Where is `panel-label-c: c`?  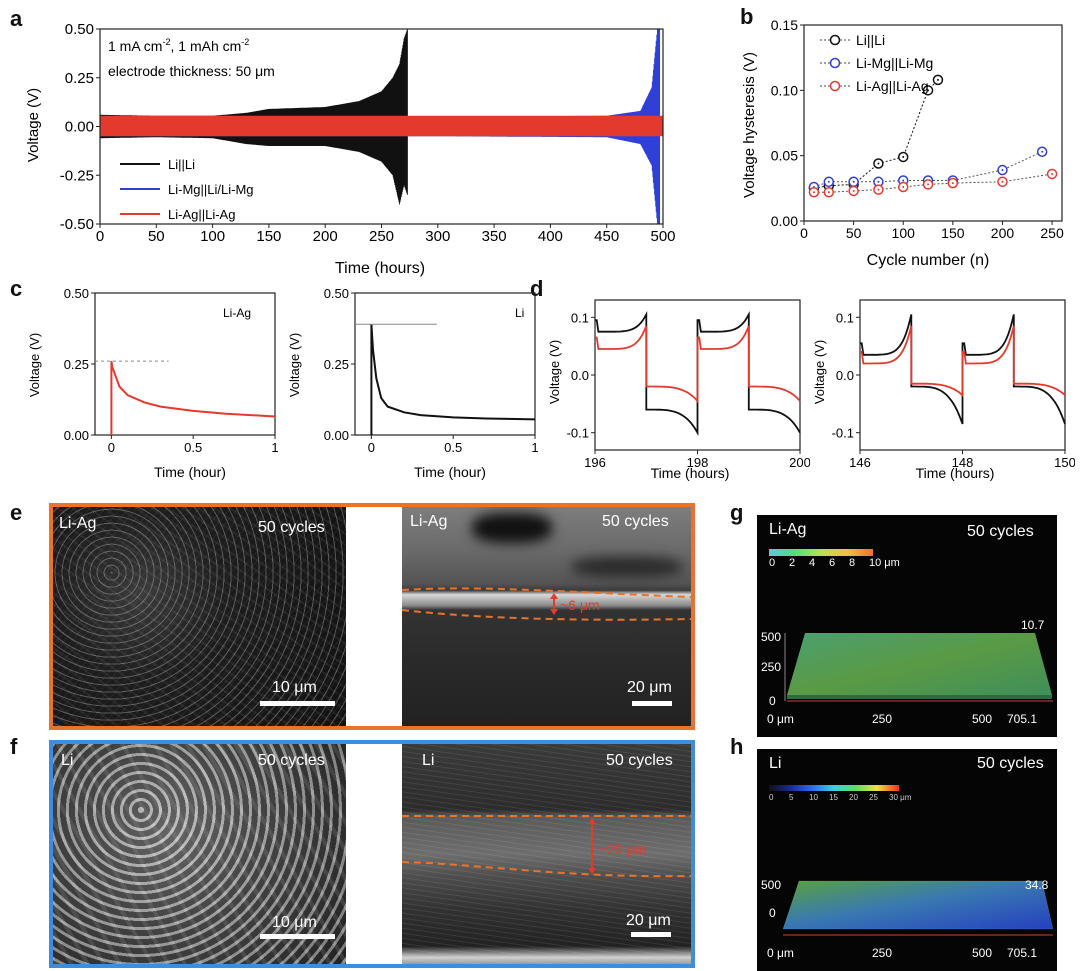 panel-label-c: c is located at coordinates (16, 288).